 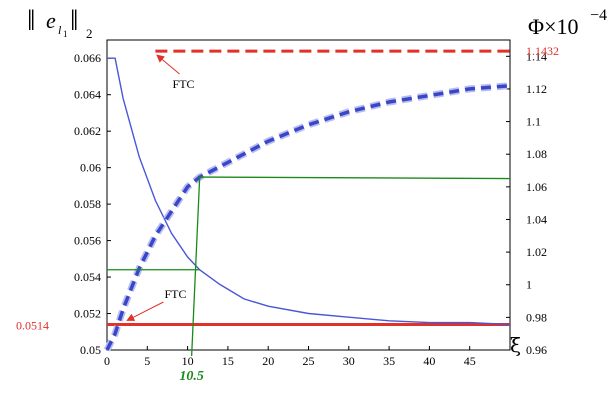 What do you see at coordinates (195, 267) in the screenshot?
I see `green-vertical` at bounding box center [195, 267].